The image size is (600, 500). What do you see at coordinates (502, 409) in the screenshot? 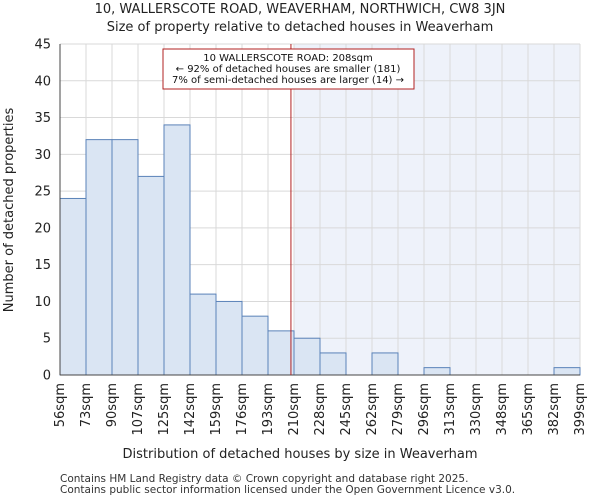
I see `x-tick-348sqm: 348sqm` at bounding box center [502, 409].